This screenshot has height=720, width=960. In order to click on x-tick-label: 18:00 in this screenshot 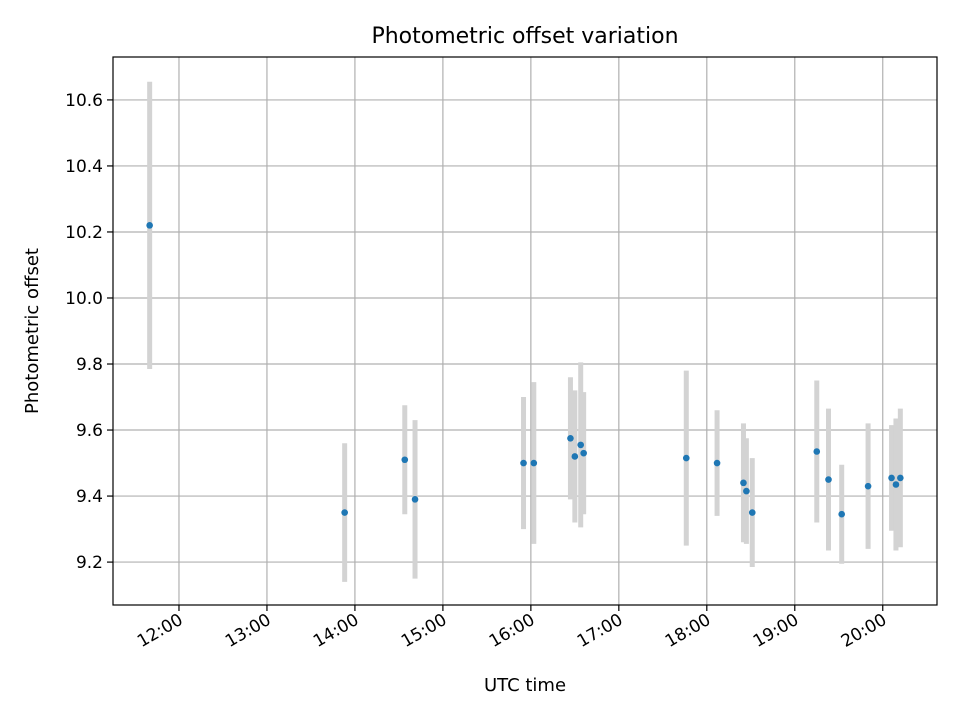, I will do `click(688, 631)`.